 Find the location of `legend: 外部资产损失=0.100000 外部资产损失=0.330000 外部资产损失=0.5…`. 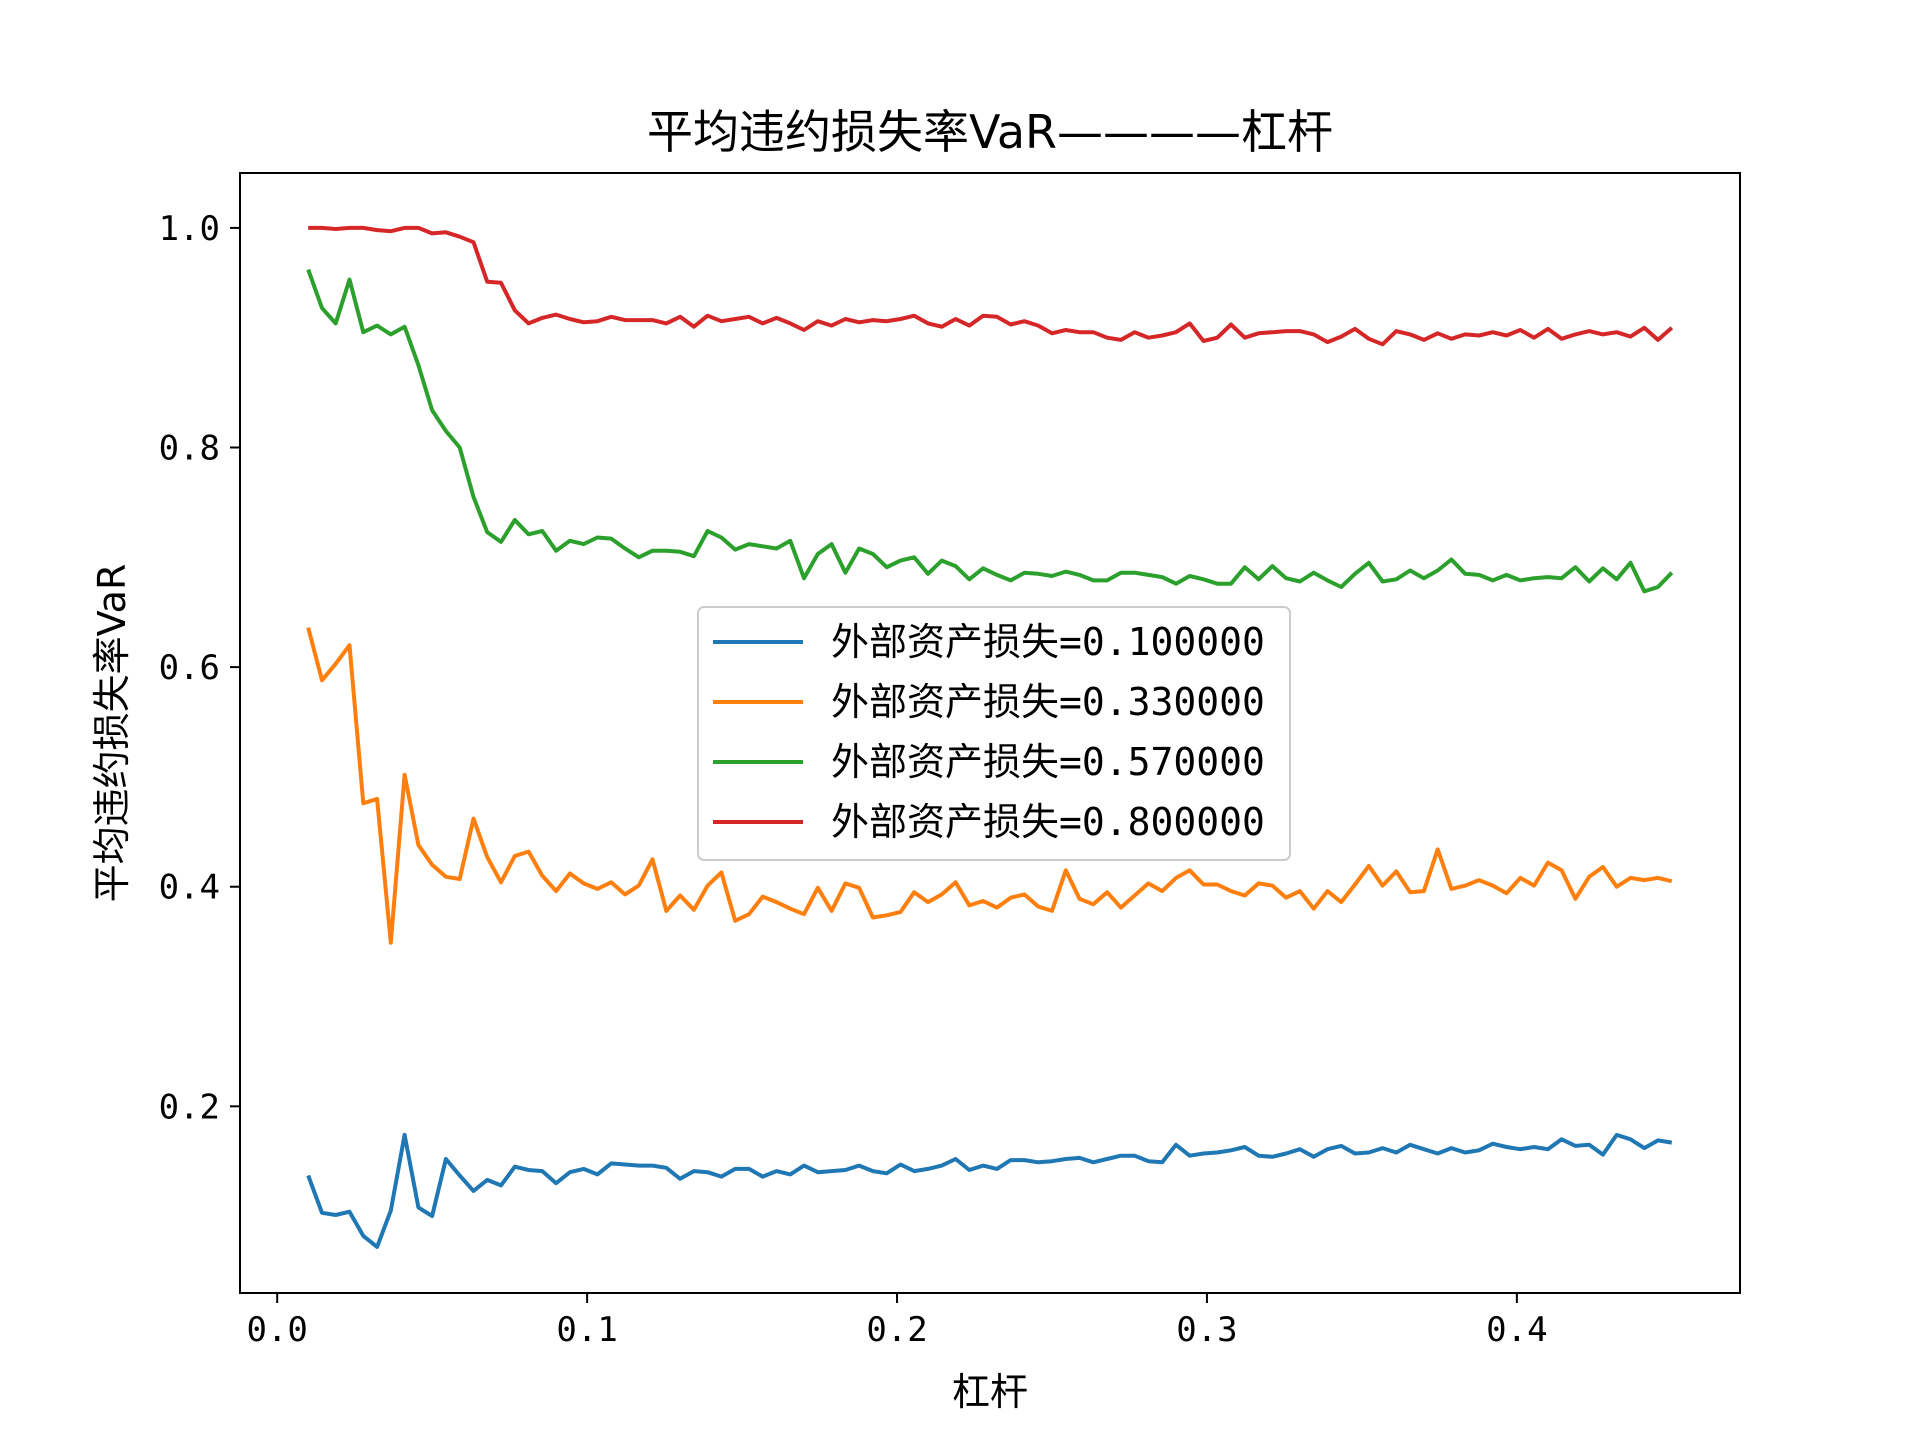

legend: 外部资产损失=0.100000 外部资产损失=0.330000 外部资产损失=0.5… is located at coordinates (994, 733).